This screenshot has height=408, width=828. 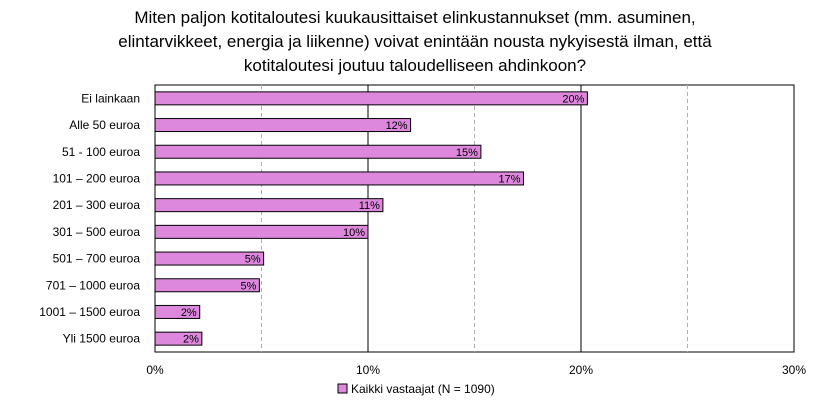 What do you see at coordinates (110, 98) in the screenshot?
I see `category-label: Ei lainkaan` at bounding box center [110, 98].